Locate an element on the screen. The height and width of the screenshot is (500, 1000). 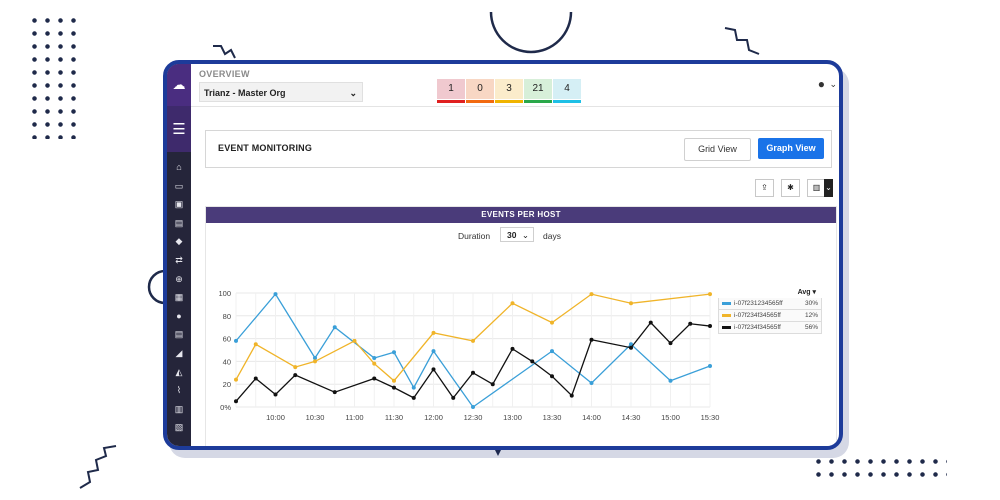
cloud-upload-icon: ☁ is located at coordinates (179, 85).